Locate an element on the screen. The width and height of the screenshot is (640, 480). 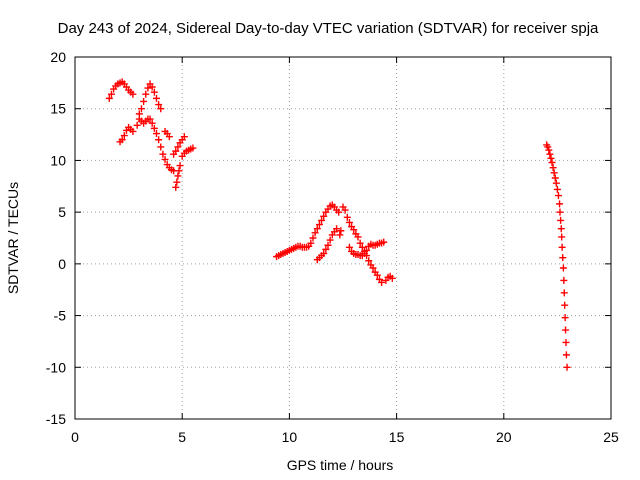
x-tick-label: 10 is located at coordinates (290, 437).